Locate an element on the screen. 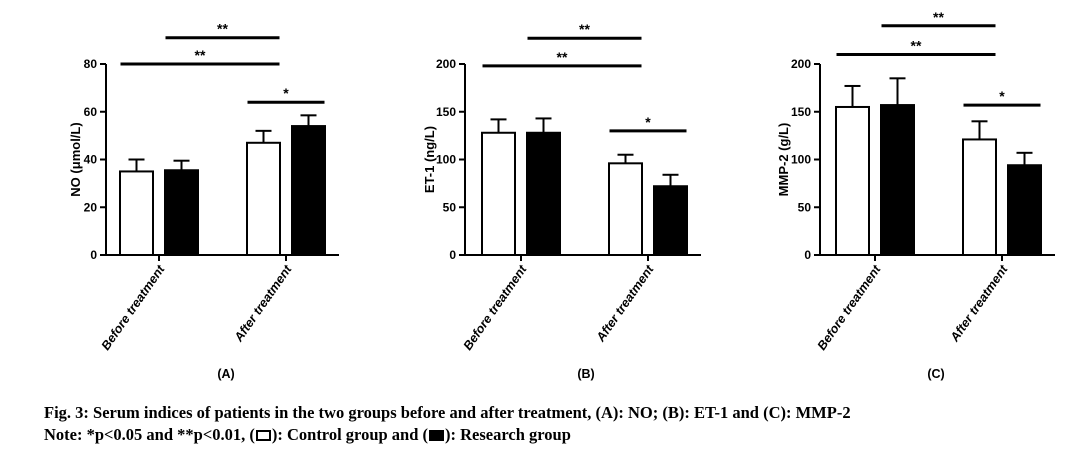 This screenshot has height=453, width=1072. y-axis-label: NO (μmol/L) is located at coordinates (75, 159).